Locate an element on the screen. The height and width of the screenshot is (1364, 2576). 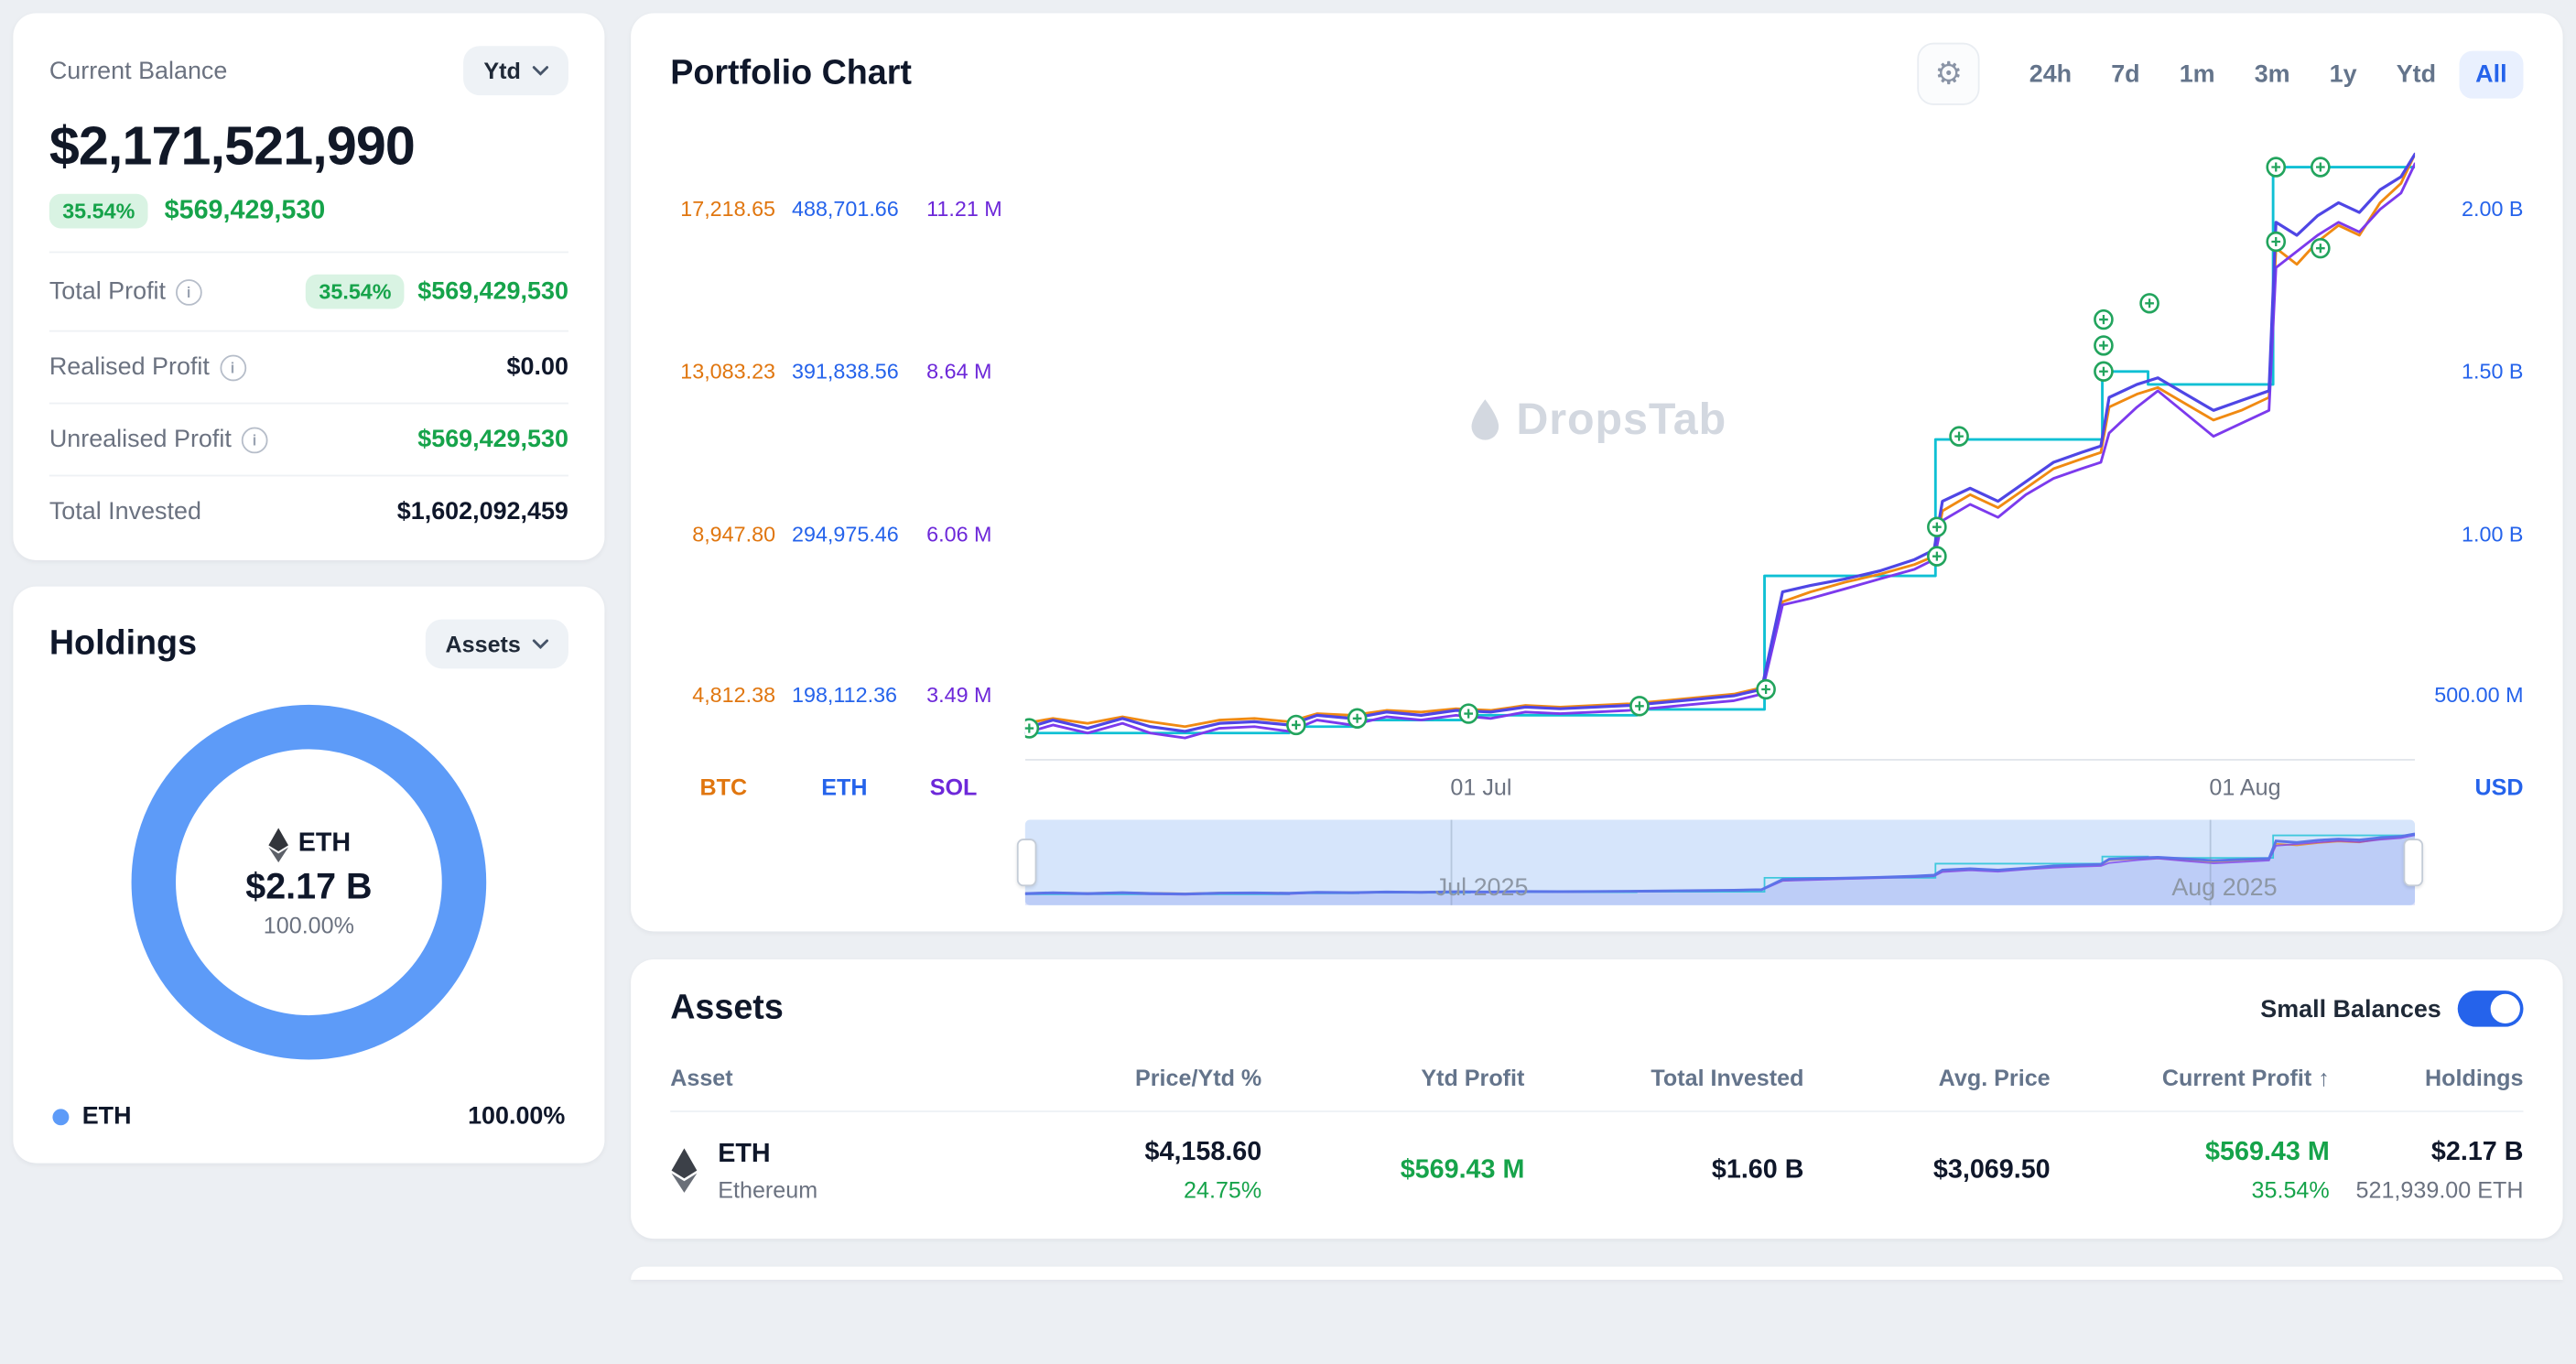
timeframe-3m: 3m is located at coordinates (2273, 74).